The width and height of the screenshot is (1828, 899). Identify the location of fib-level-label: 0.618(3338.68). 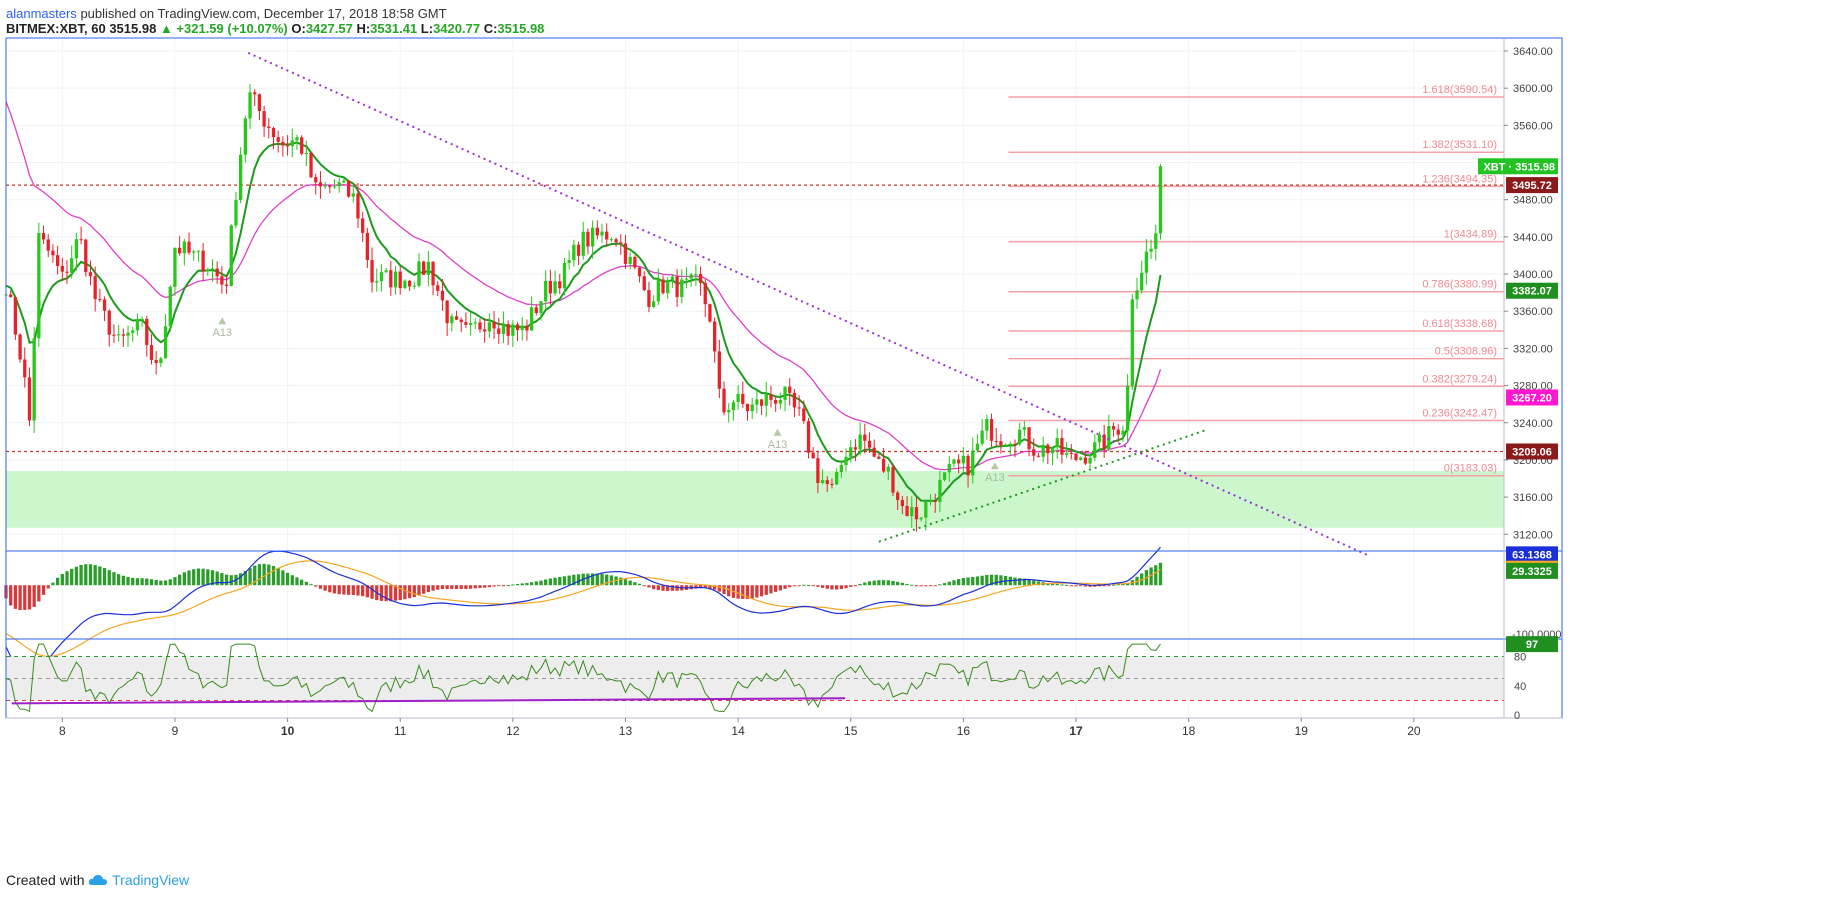
(1459, 324).